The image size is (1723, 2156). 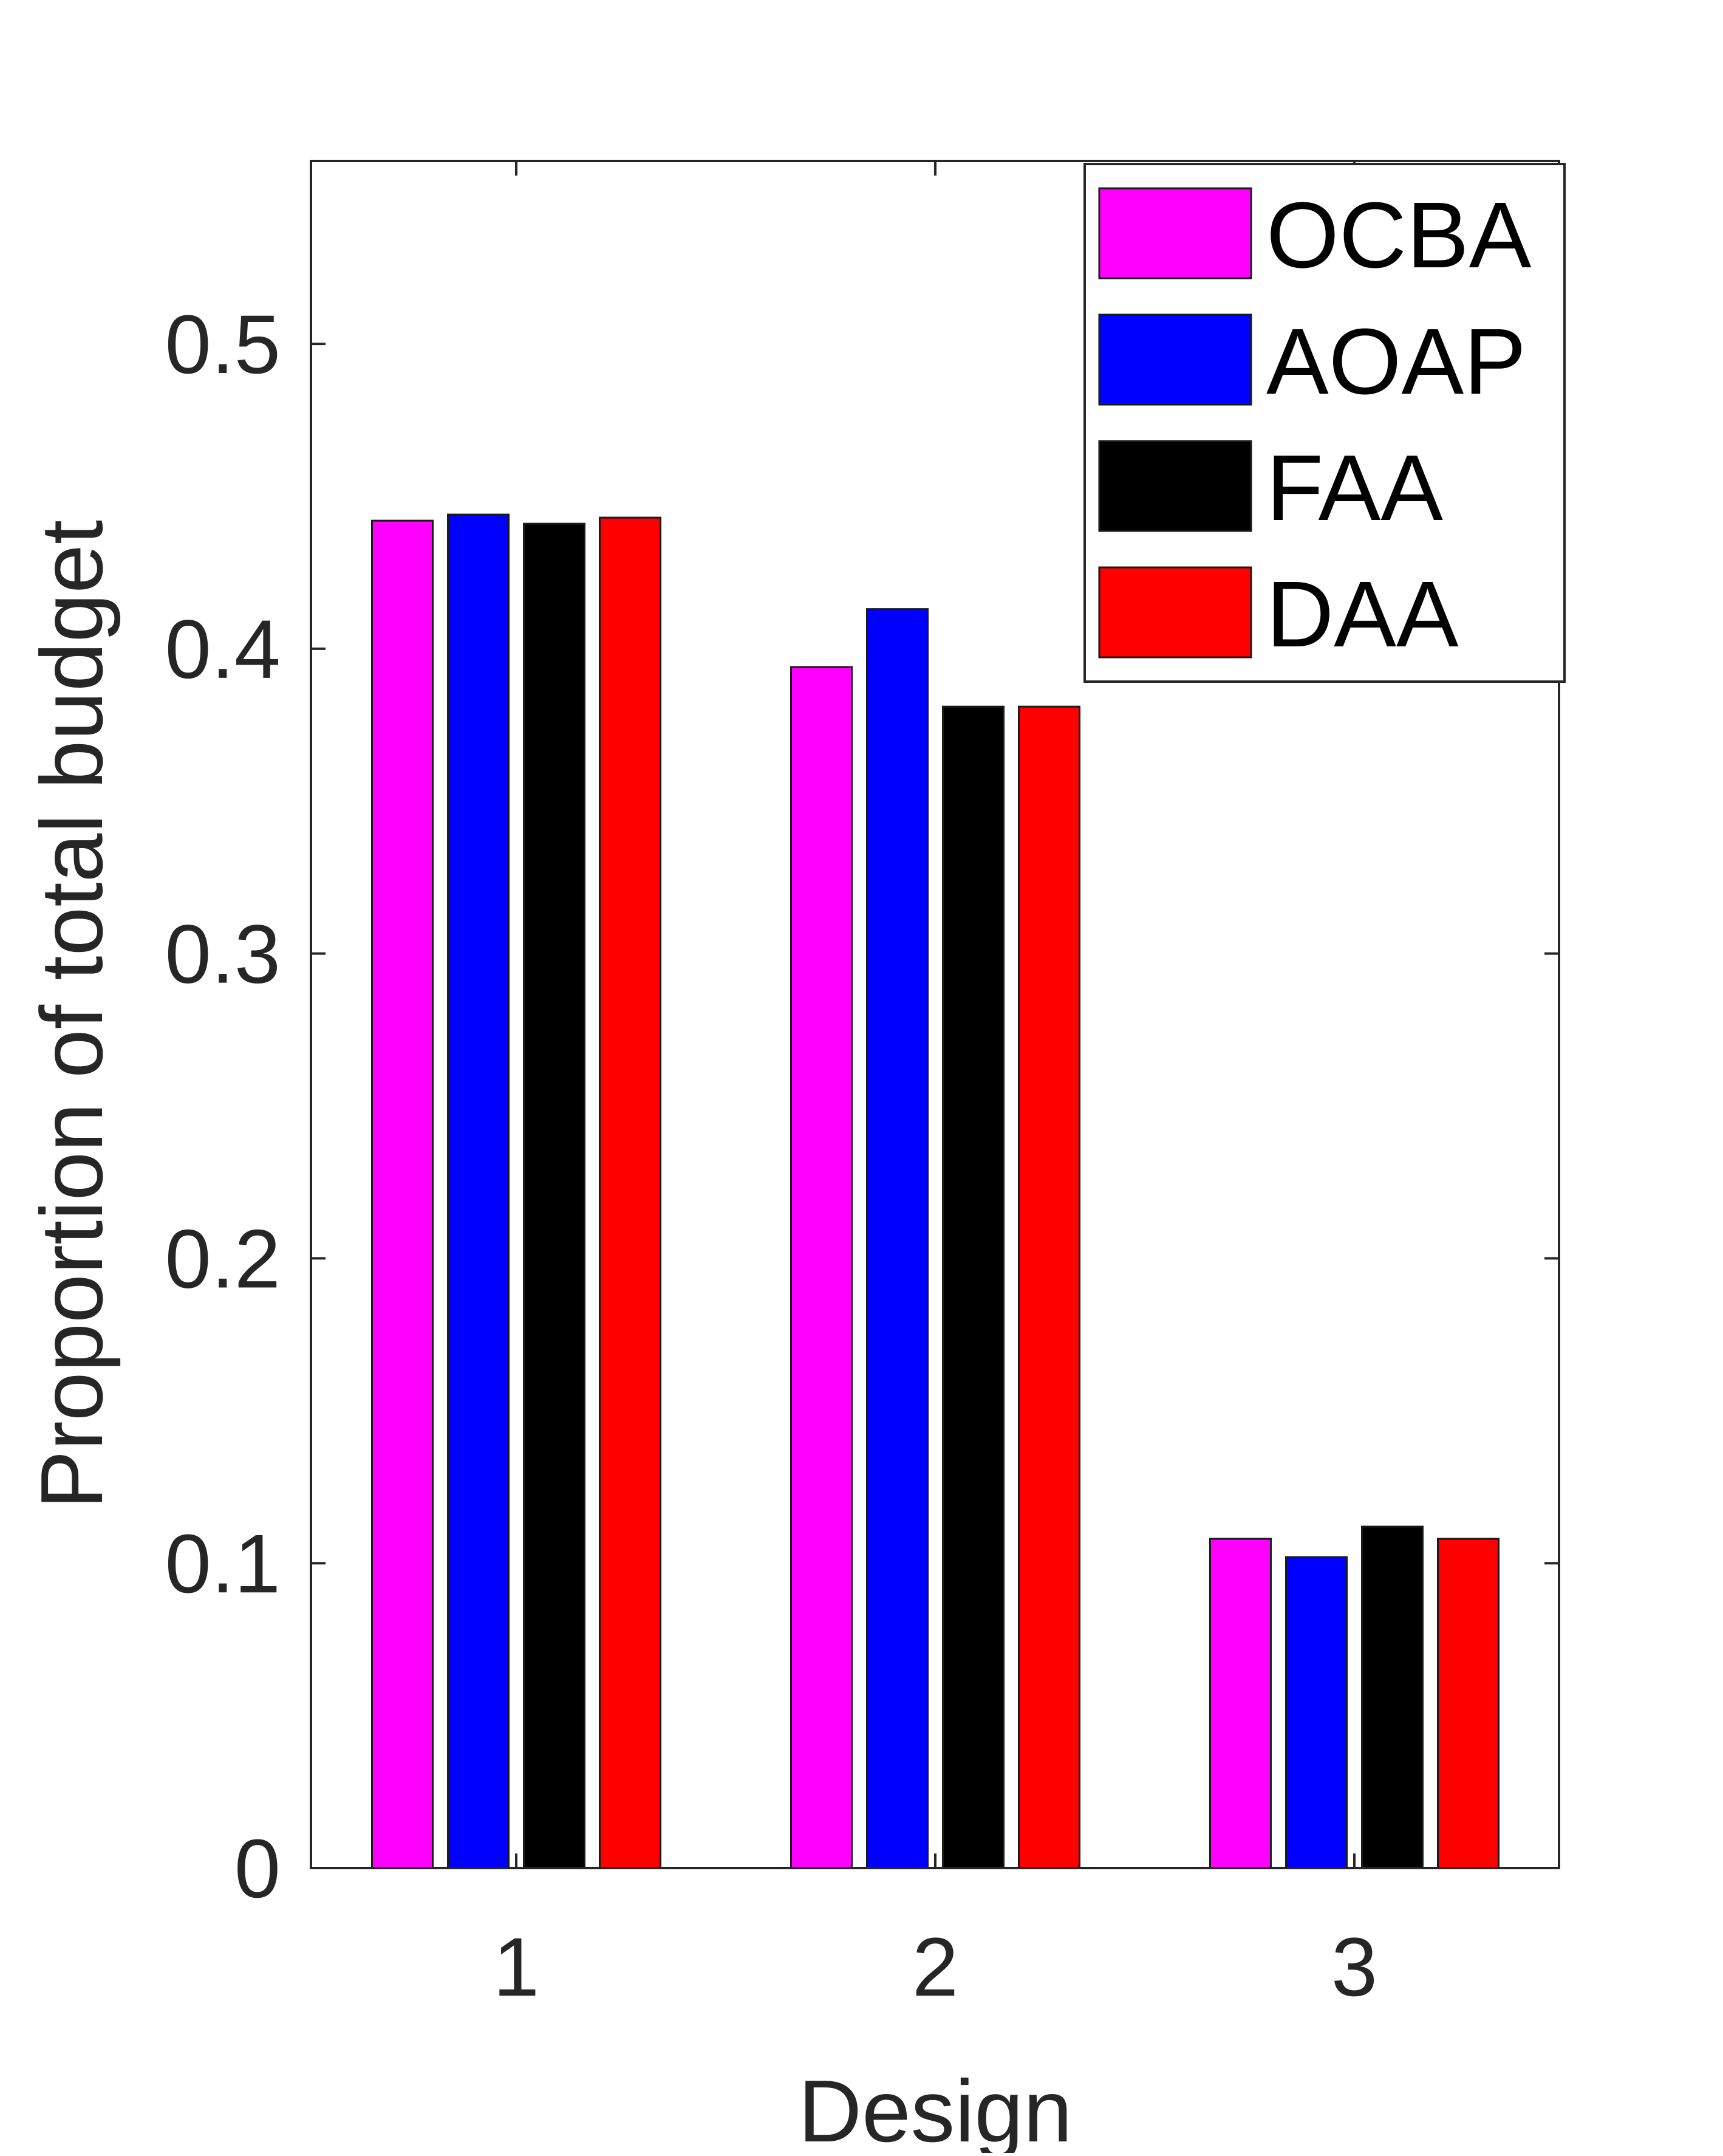 I want to click on y-axis-title: Proportion of total budget, so click(x=71, y=1014).